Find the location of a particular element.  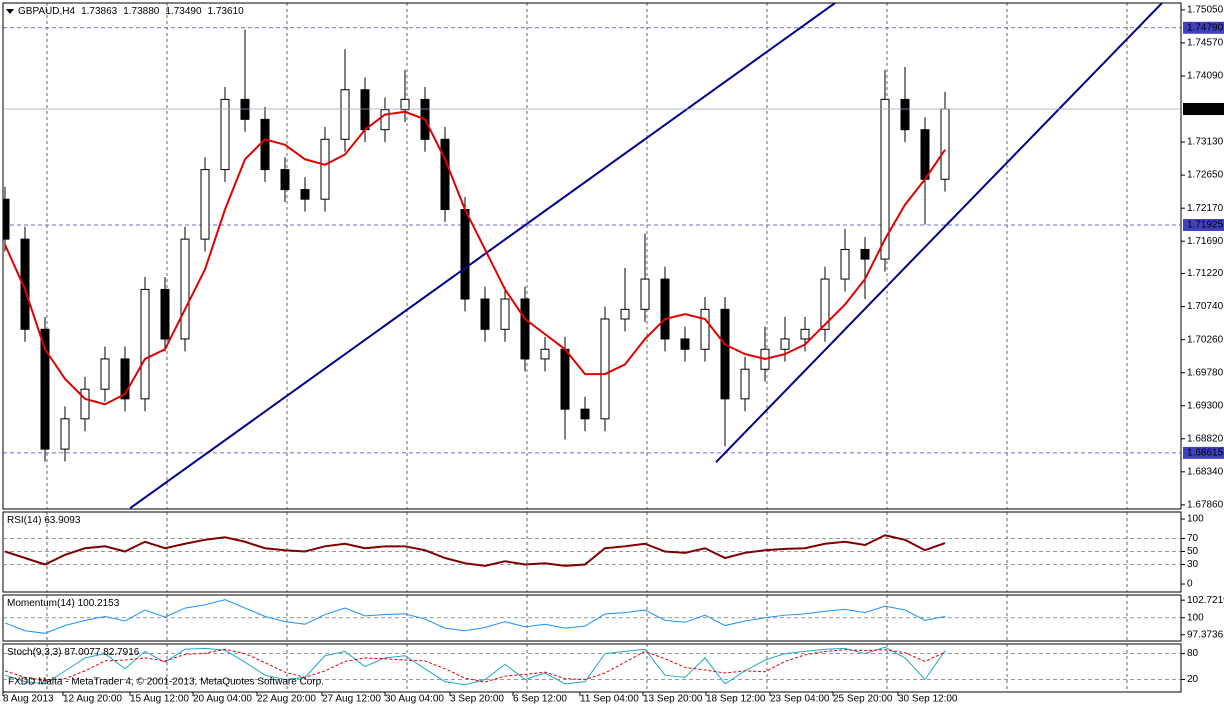

x-tick-label: 13 Sep 20:00 is located at coordinates (673, 699).